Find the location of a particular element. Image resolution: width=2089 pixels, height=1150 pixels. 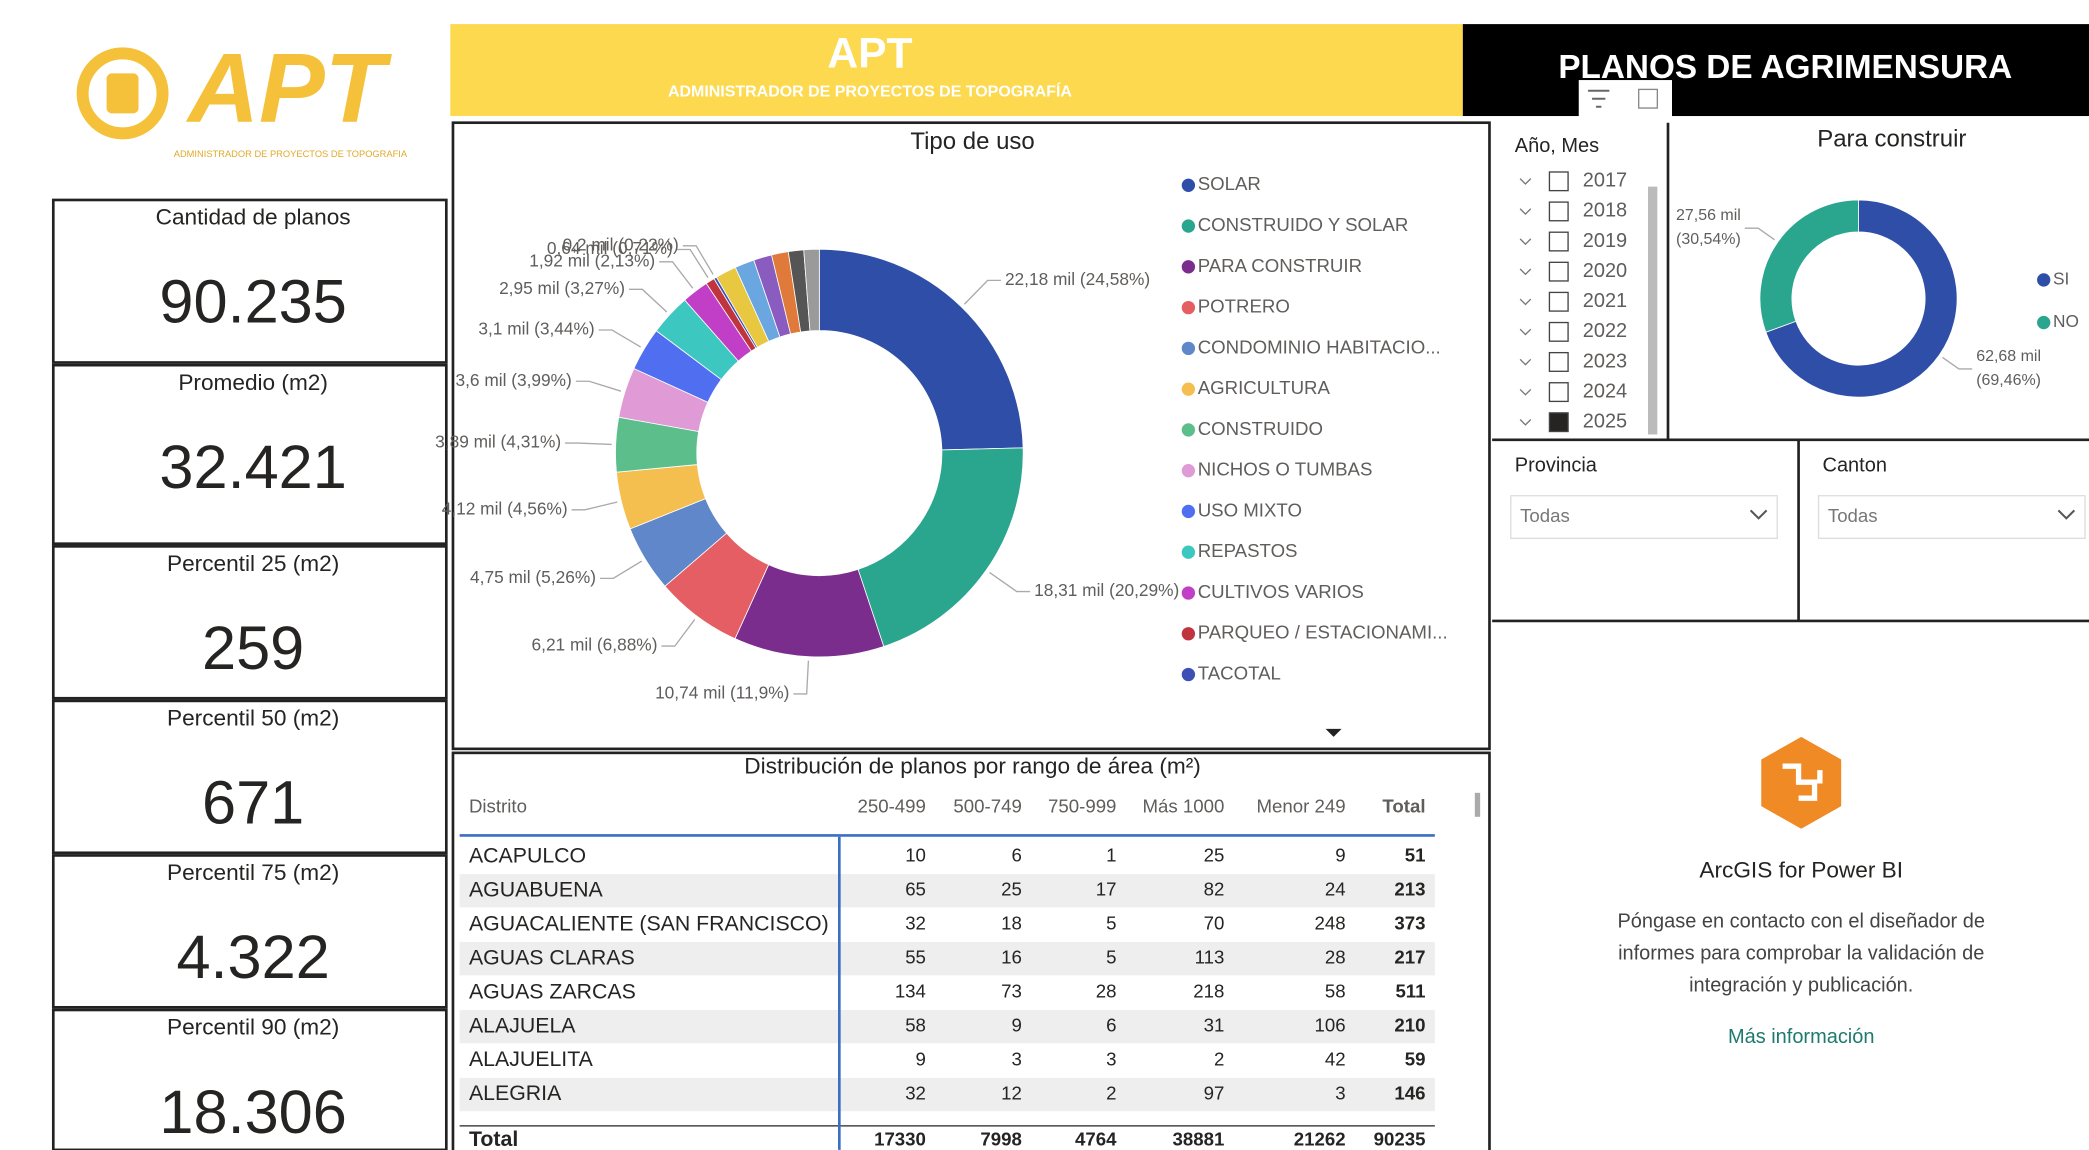

slicer-item: 2025 is located at coordinates (1605, 421).